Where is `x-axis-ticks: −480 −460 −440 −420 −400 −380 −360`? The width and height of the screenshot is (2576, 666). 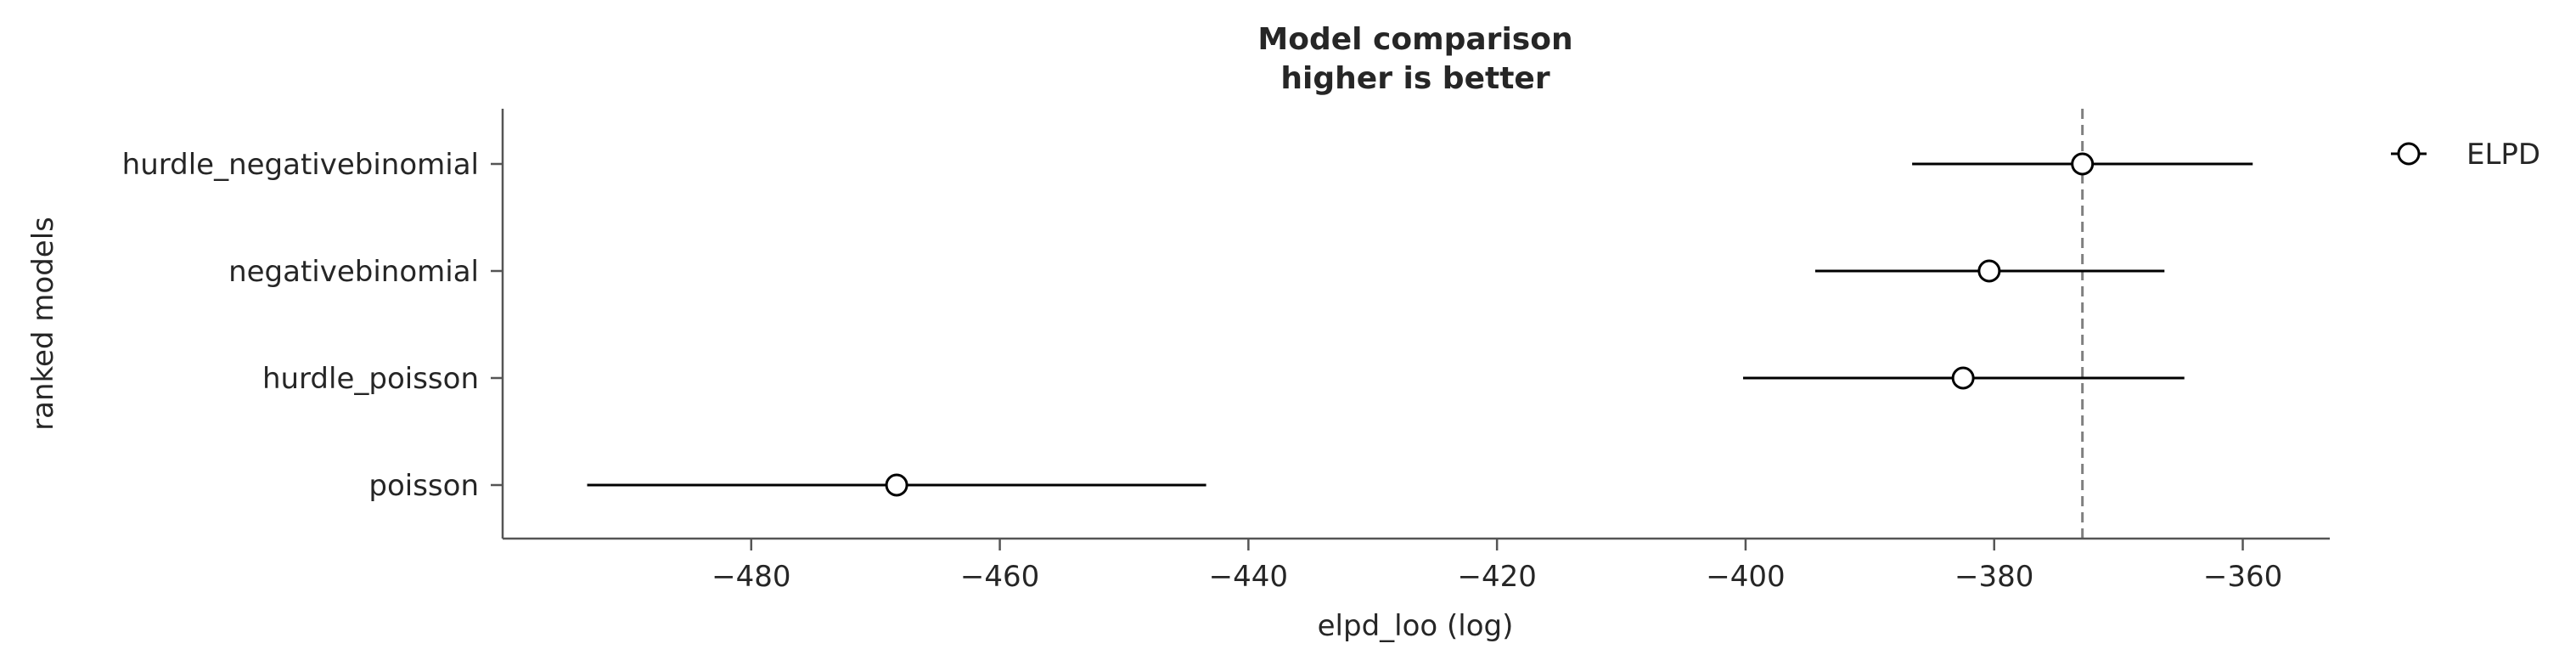 x-axis-ticks: −480 −460 −440 −420 −400 −380 −360 is located at coordinates (1496, 566).